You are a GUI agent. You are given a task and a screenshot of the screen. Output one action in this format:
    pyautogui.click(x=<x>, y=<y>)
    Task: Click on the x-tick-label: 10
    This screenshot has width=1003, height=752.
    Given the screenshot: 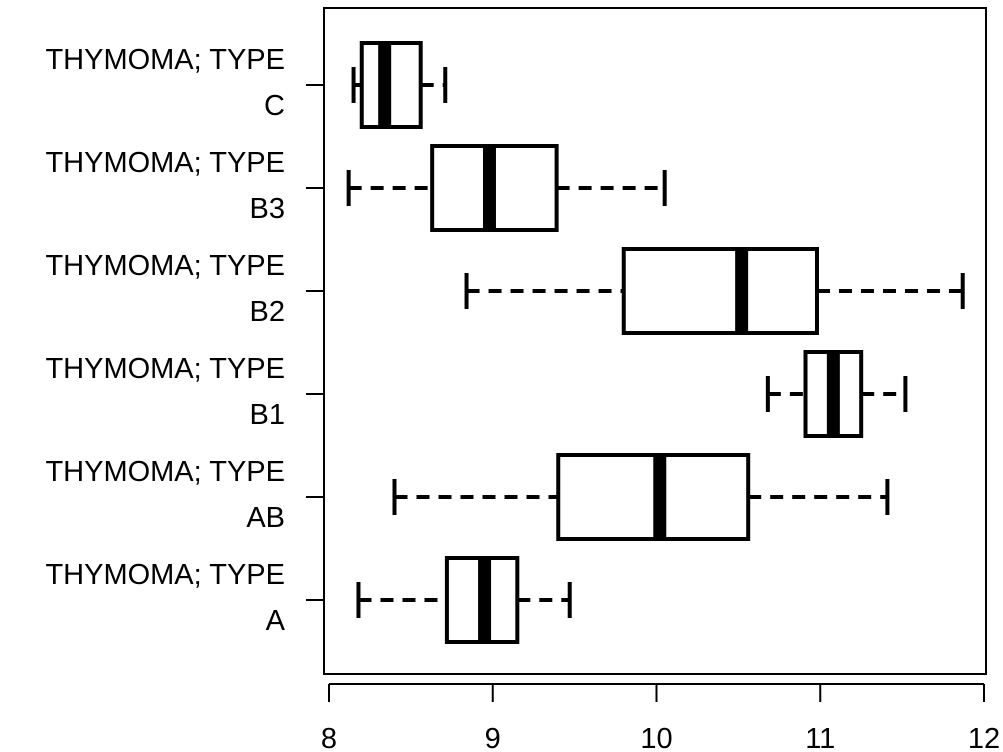 What is the action you would take?
    pyautogui.click(x=656, y=737)
    